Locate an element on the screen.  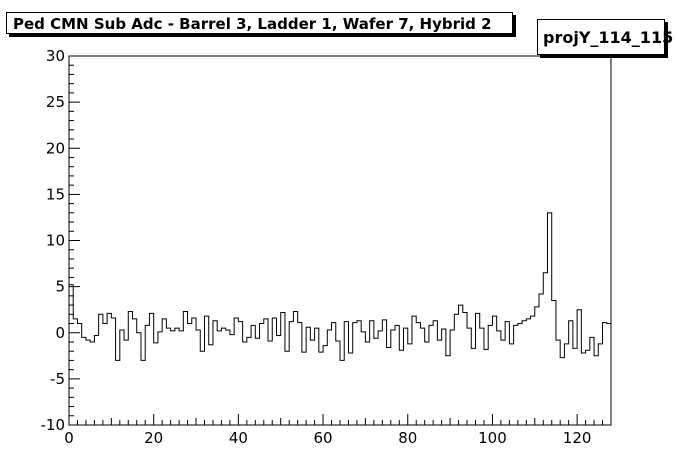
stats-label: projY_114_115 is located at coordinates (608, 37).